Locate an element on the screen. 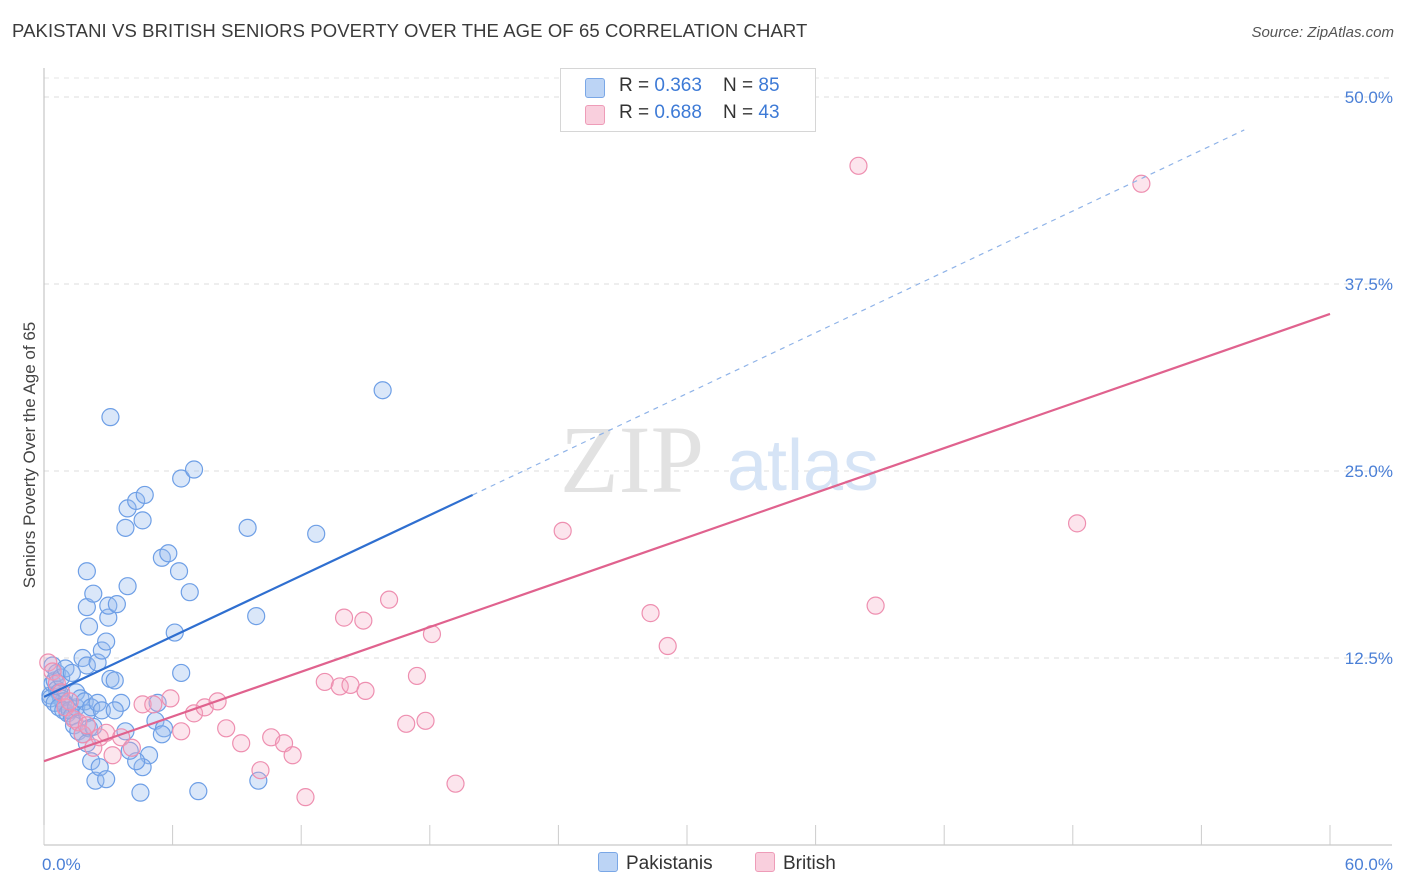  watermark-atlas: atlas is located at coordinates (803, 466).